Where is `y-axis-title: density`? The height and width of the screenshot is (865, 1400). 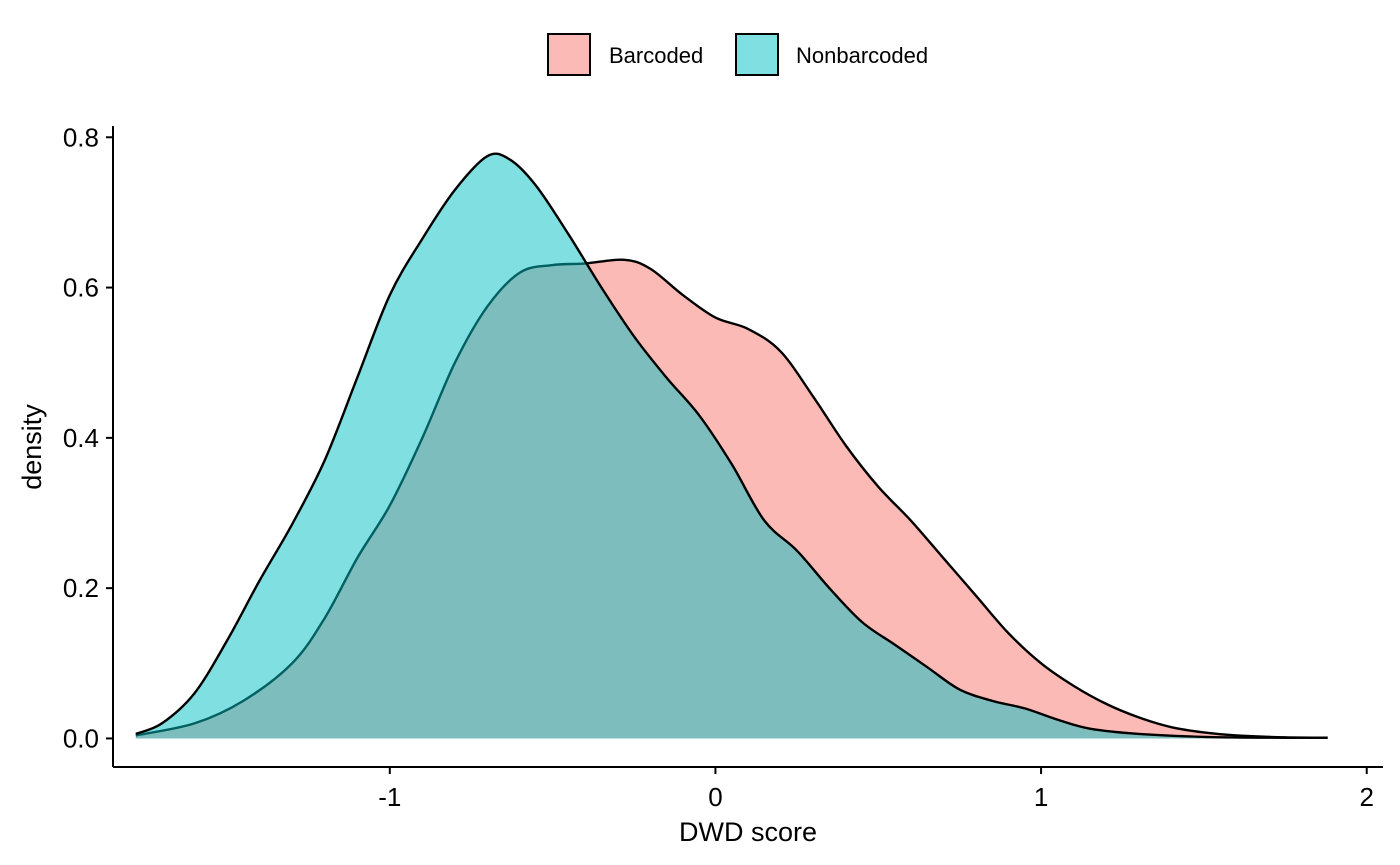 y-axis-title: density is located at coordinates (32, 447).